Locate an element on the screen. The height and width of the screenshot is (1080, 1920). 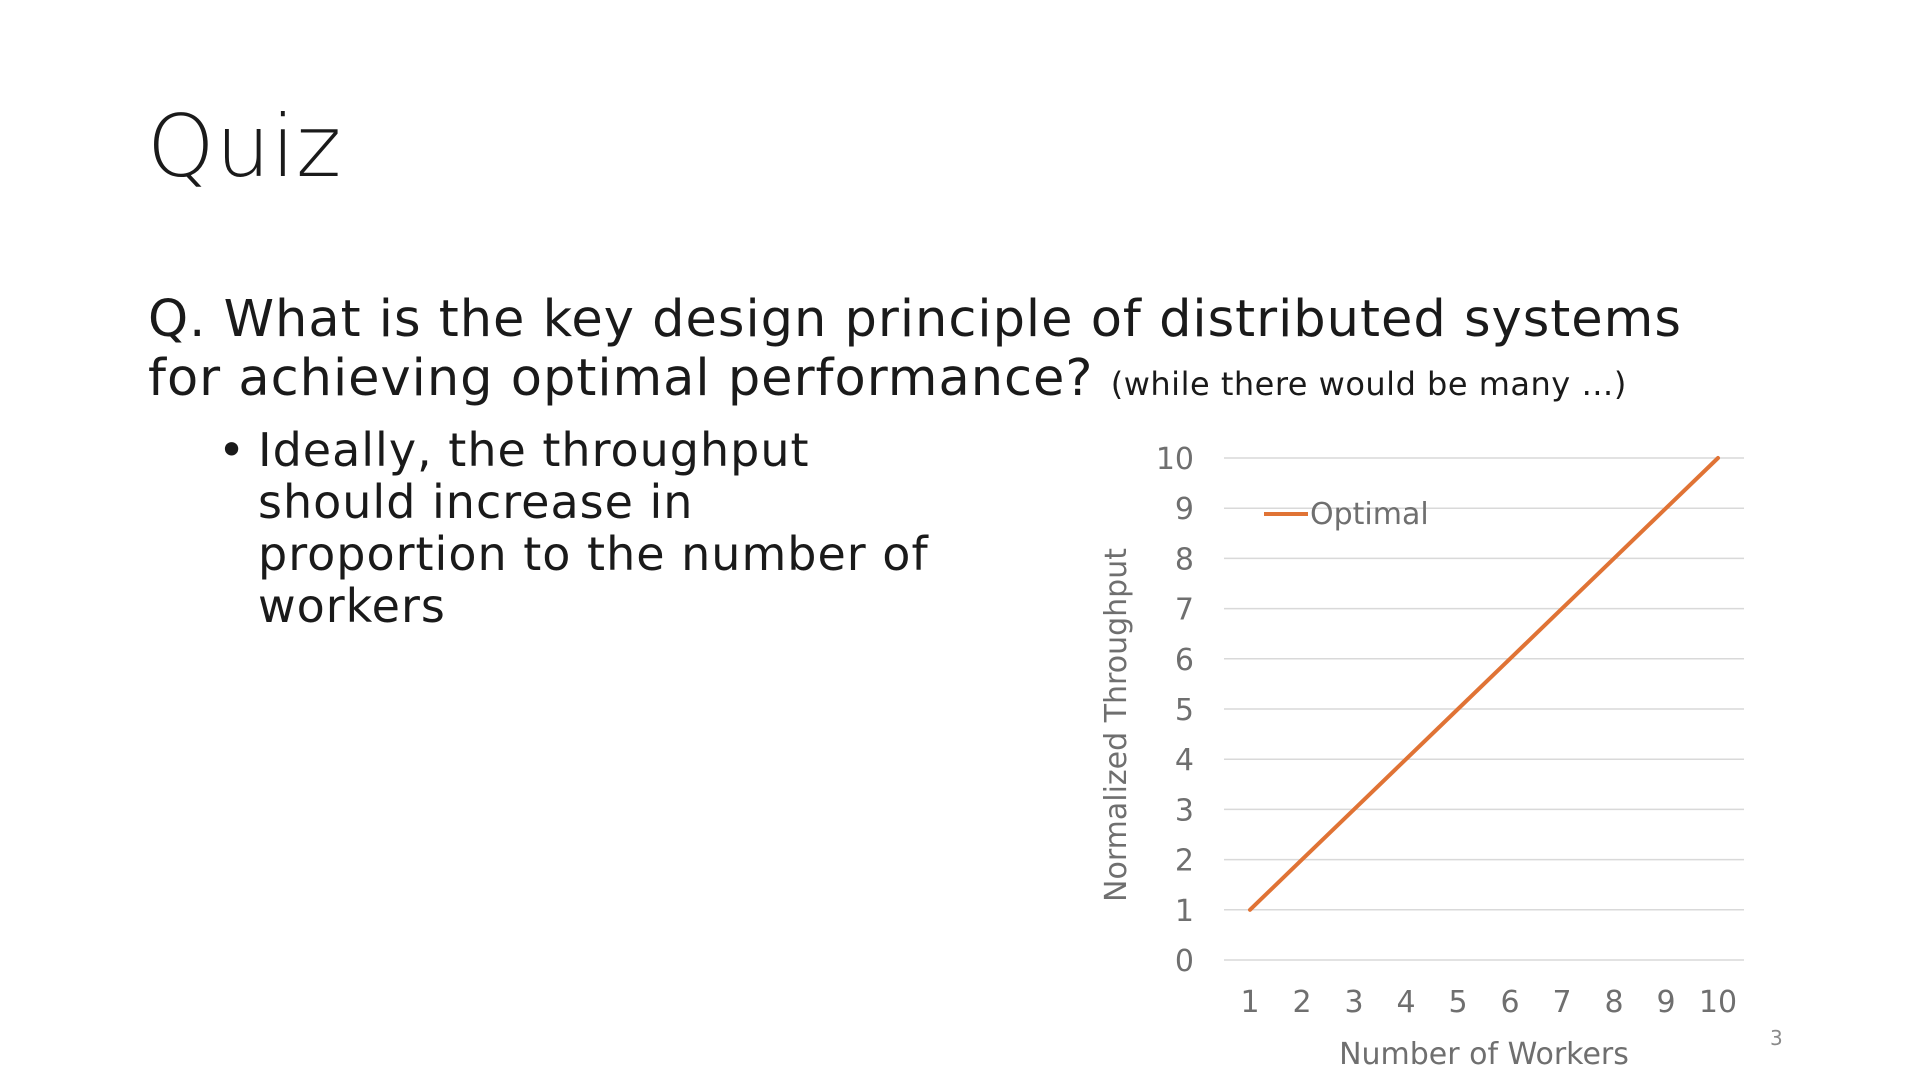
y-tick-label: 5 is located at coordinates (1184, 710).